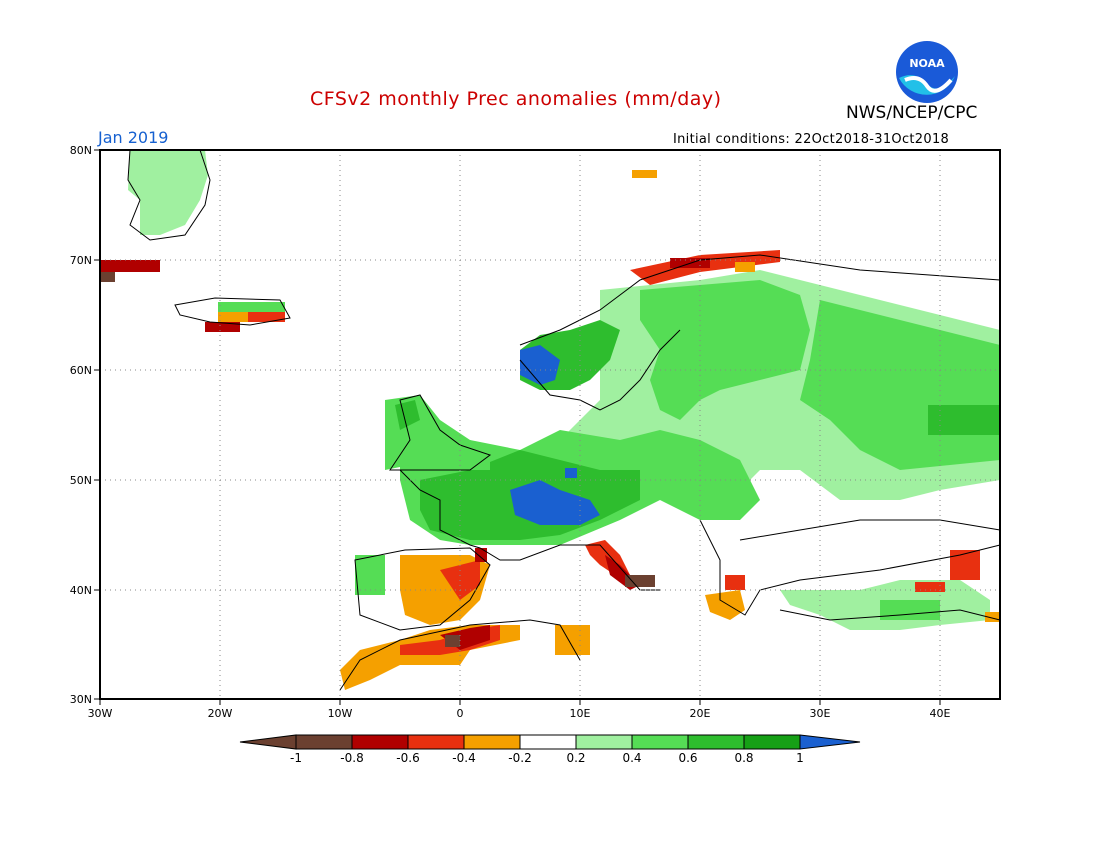 The height and width of the screenshot is (850, 1100). Describe the element at coordinates (800, 758) in the screenshot. I see `colorbar-label: 1` at that location.